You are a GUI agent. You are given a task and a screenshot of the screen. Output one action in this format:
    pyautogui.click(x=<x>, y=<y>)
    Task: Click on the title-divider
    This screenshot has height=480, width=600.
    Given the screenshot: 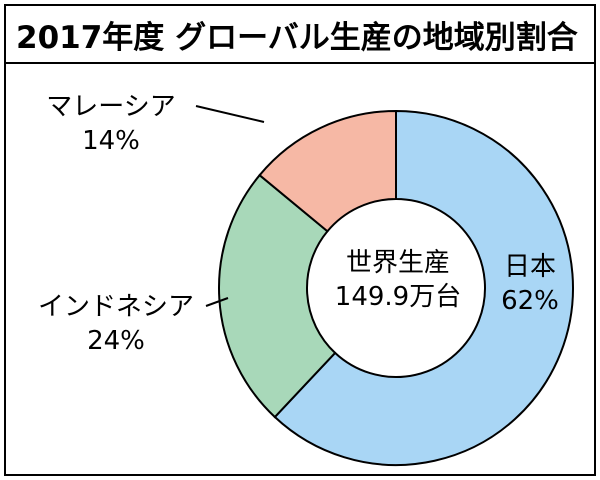 What is the action you would take?
    pyautogui.click(x=300, y=63)
    